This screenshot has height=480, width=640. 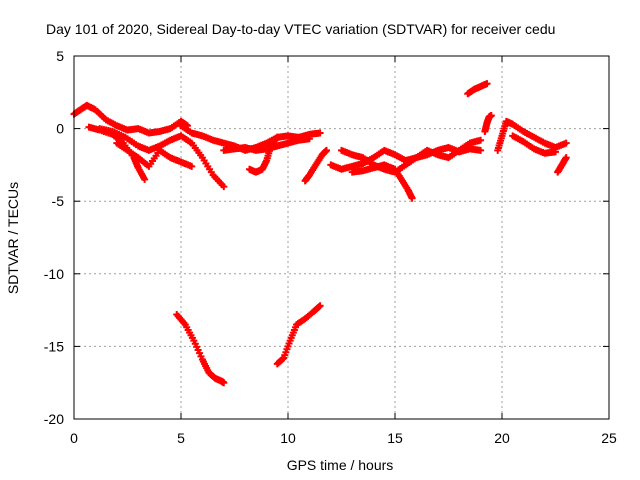 What do you see at coordinates (54, 346) in the screenshot?
I see `y-tick-label: -15` at bounding box center [54, 346].